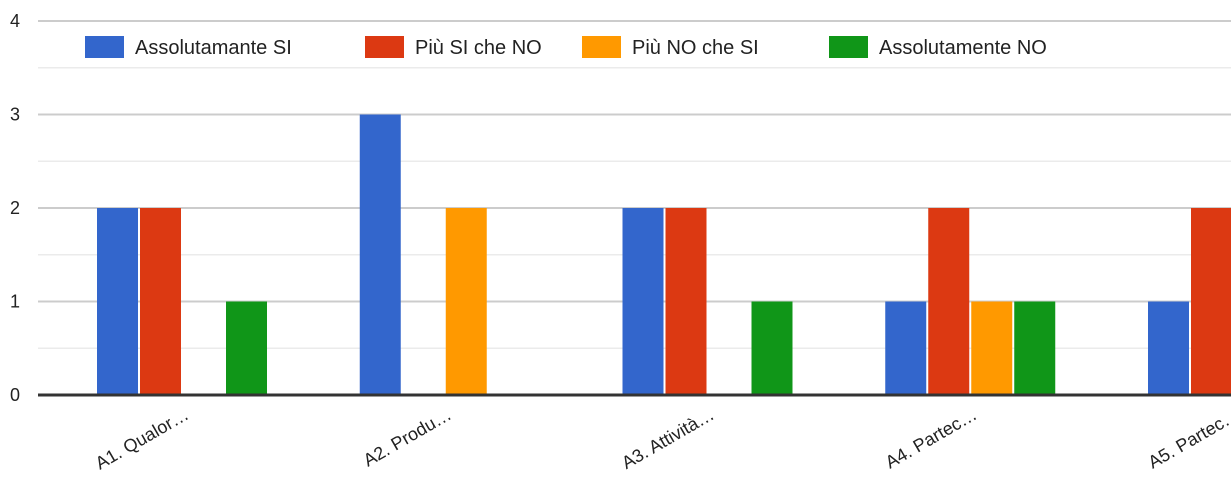 This screenshot has height=490, width=1231. Describe the element at coordinates (695, 48) in the screenshot. I see `legend-label: Più NO che SI` at that location.